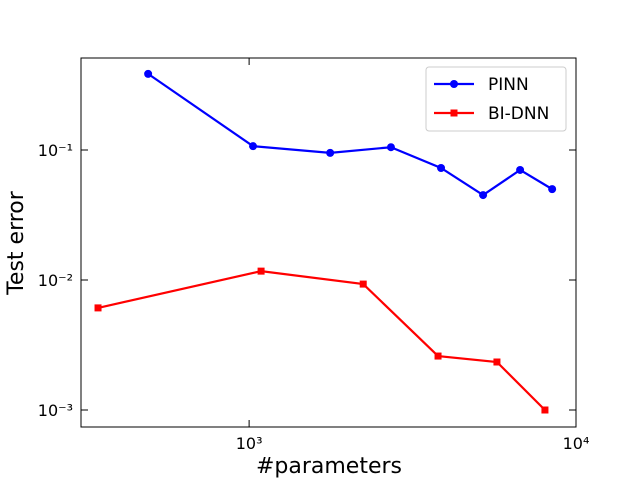 The width and height of the screenshot is (640, 480). Describe the element at coordinates (55, 280) in the screenshot. I see `y-tick-label: 10⁻²` at that location.